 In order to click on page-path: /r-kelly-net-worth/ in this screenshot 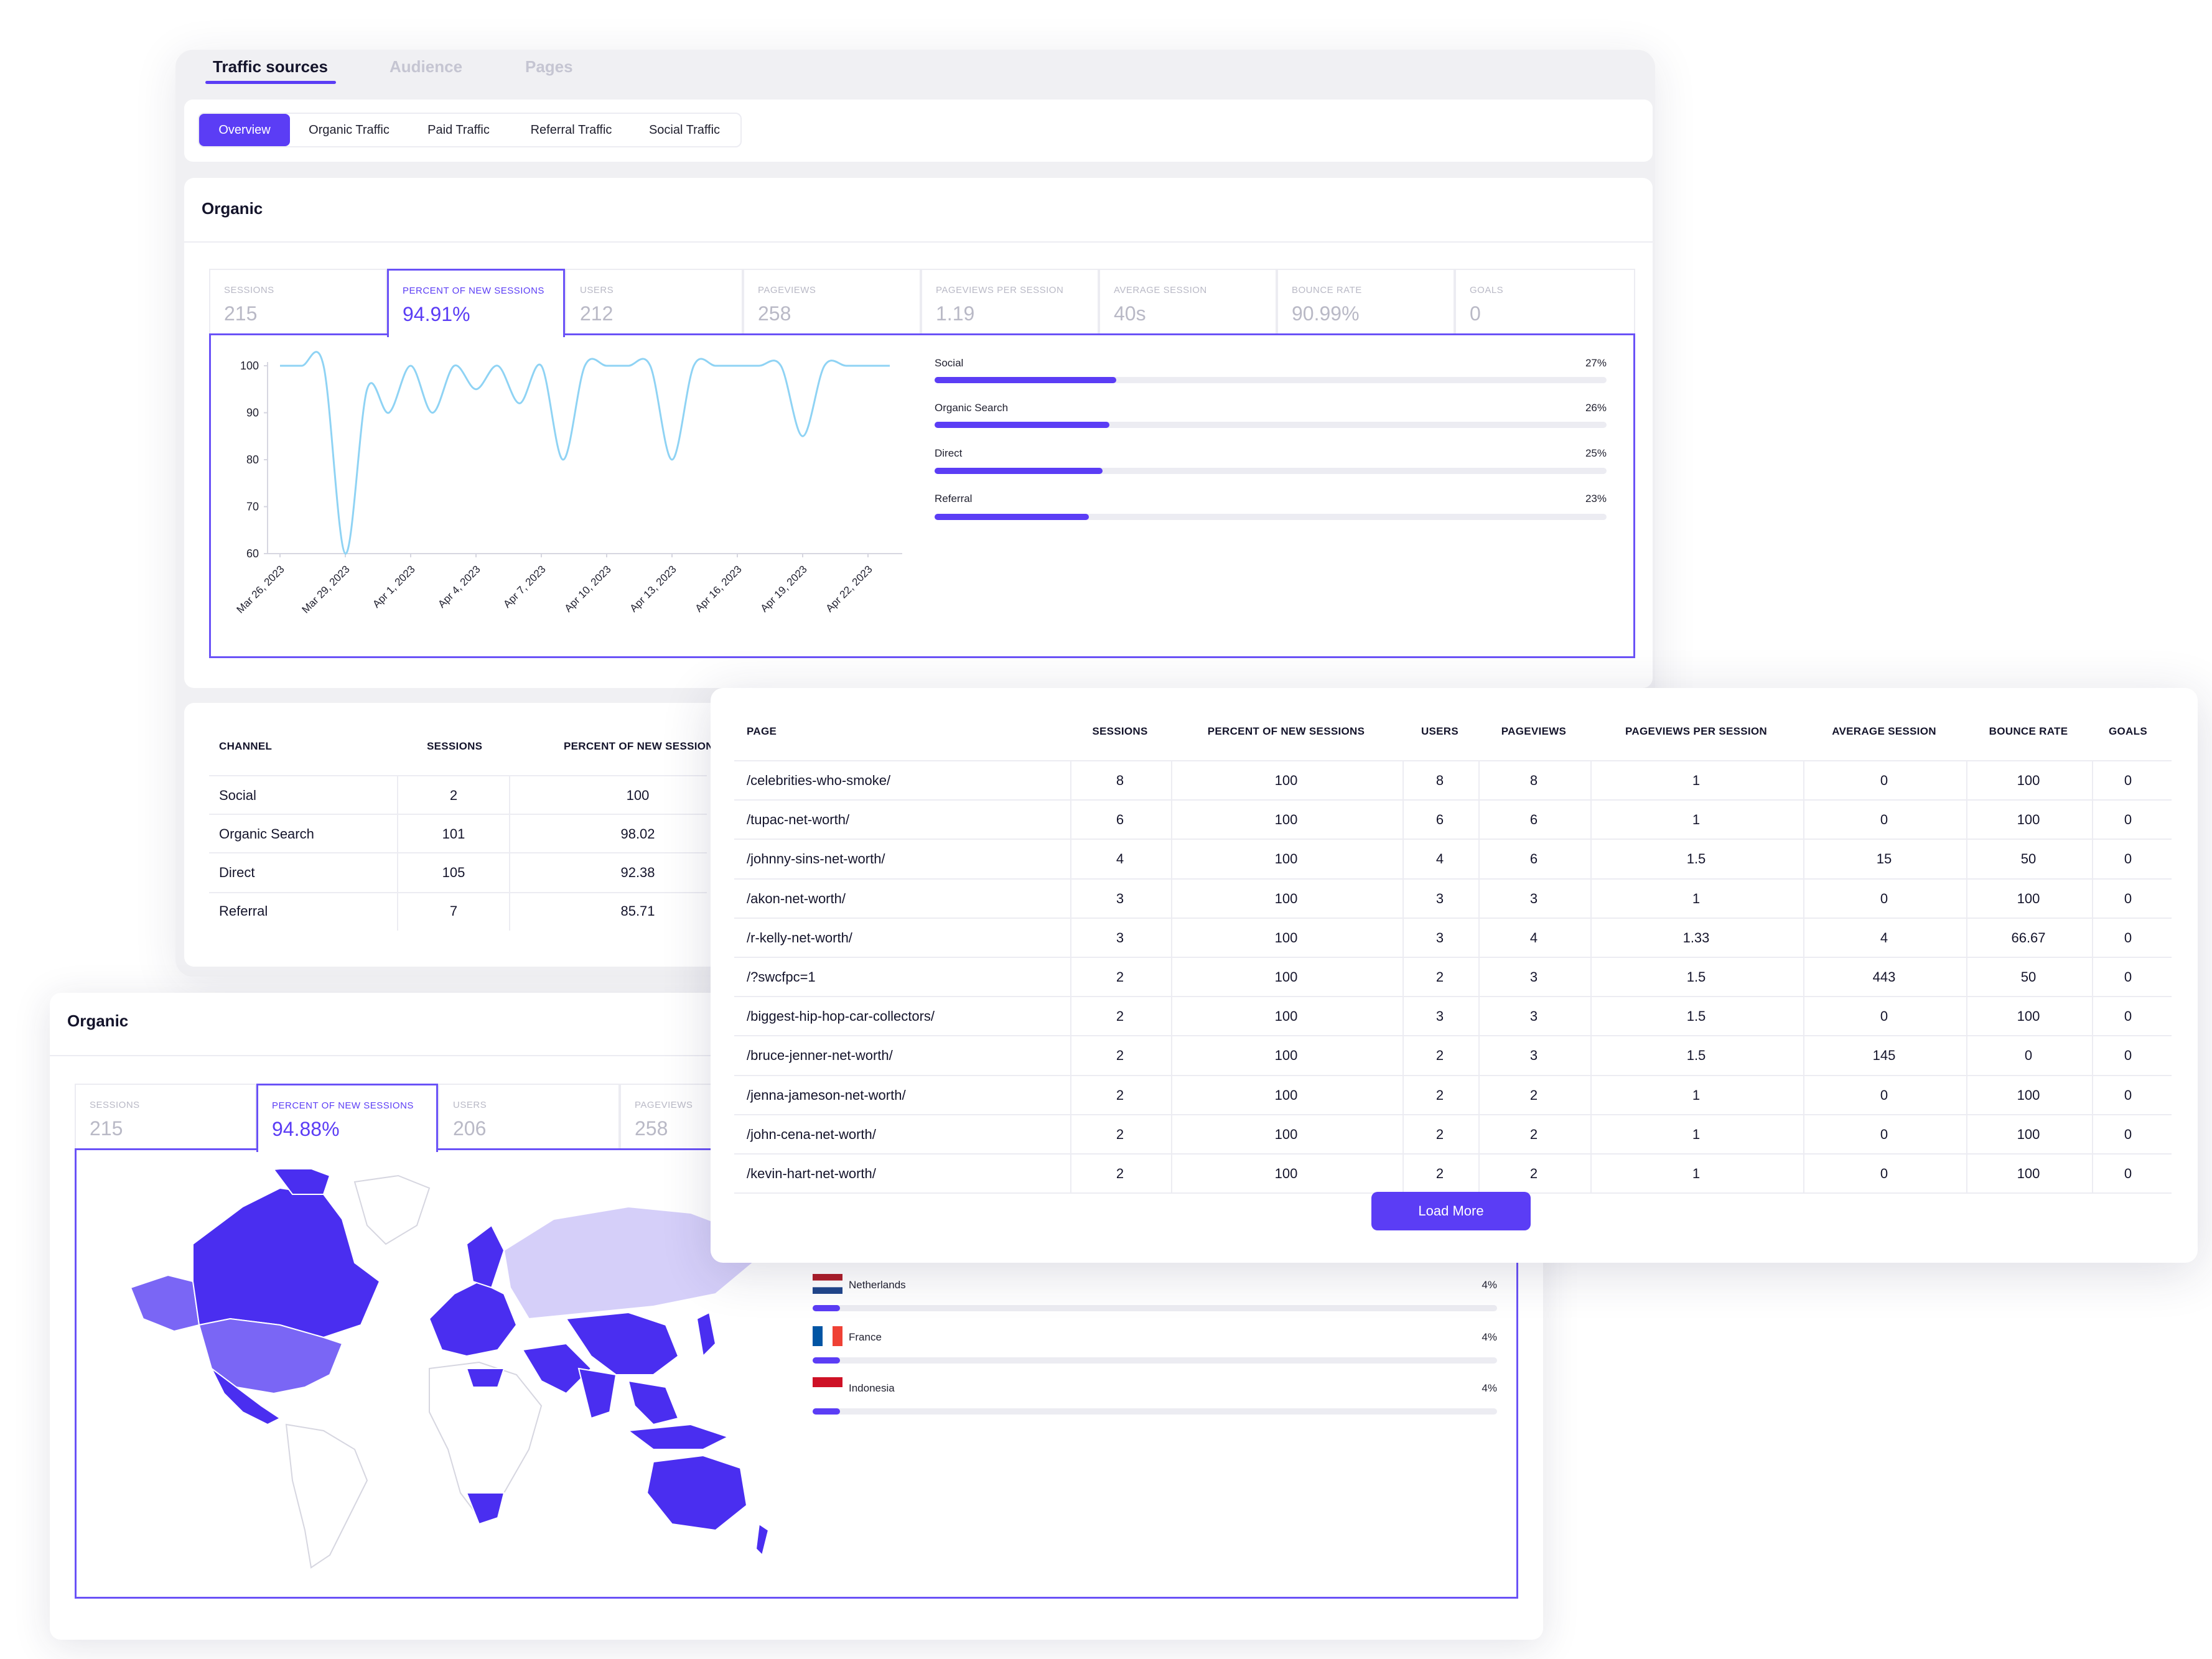, I will do `click(800, 937)`.